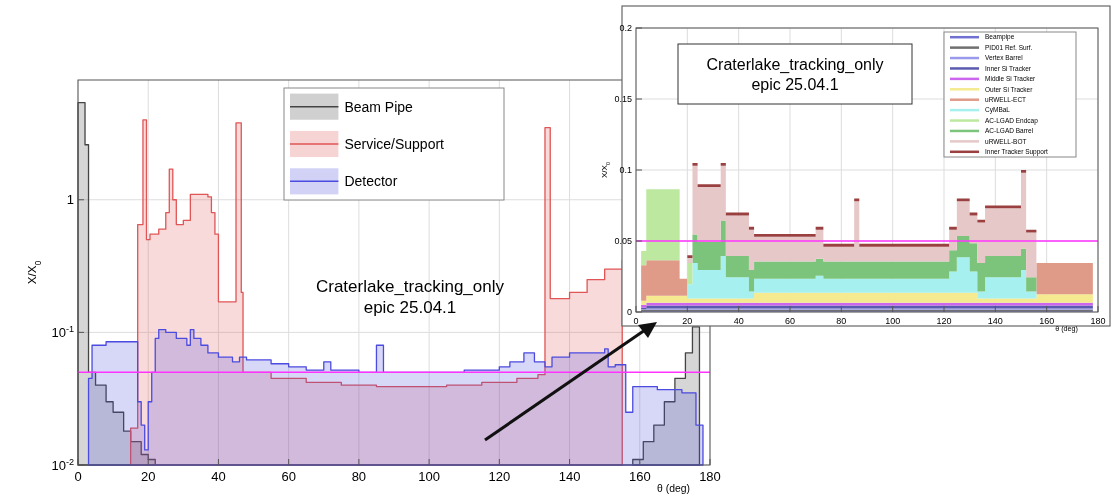  What do you see at coordinates (629, 312) in the screenshot?
I see `y-tick-label: 0` at bounding box center [629, 312].